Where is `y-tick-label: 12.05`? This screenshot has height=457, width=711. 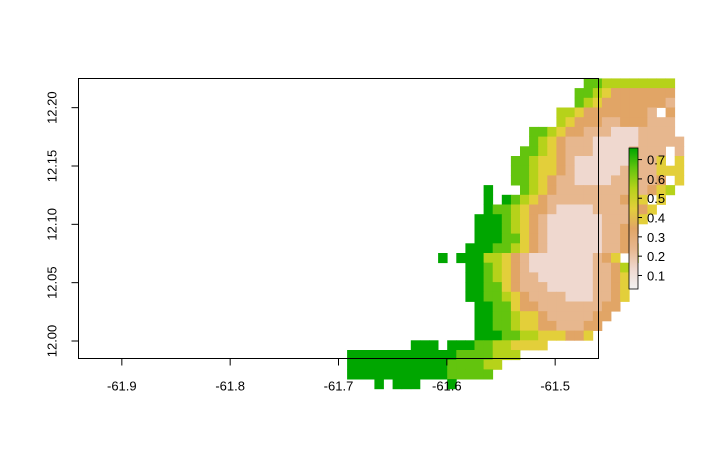 y-tick-label: 12.05 is located at coordinates (52, 282).